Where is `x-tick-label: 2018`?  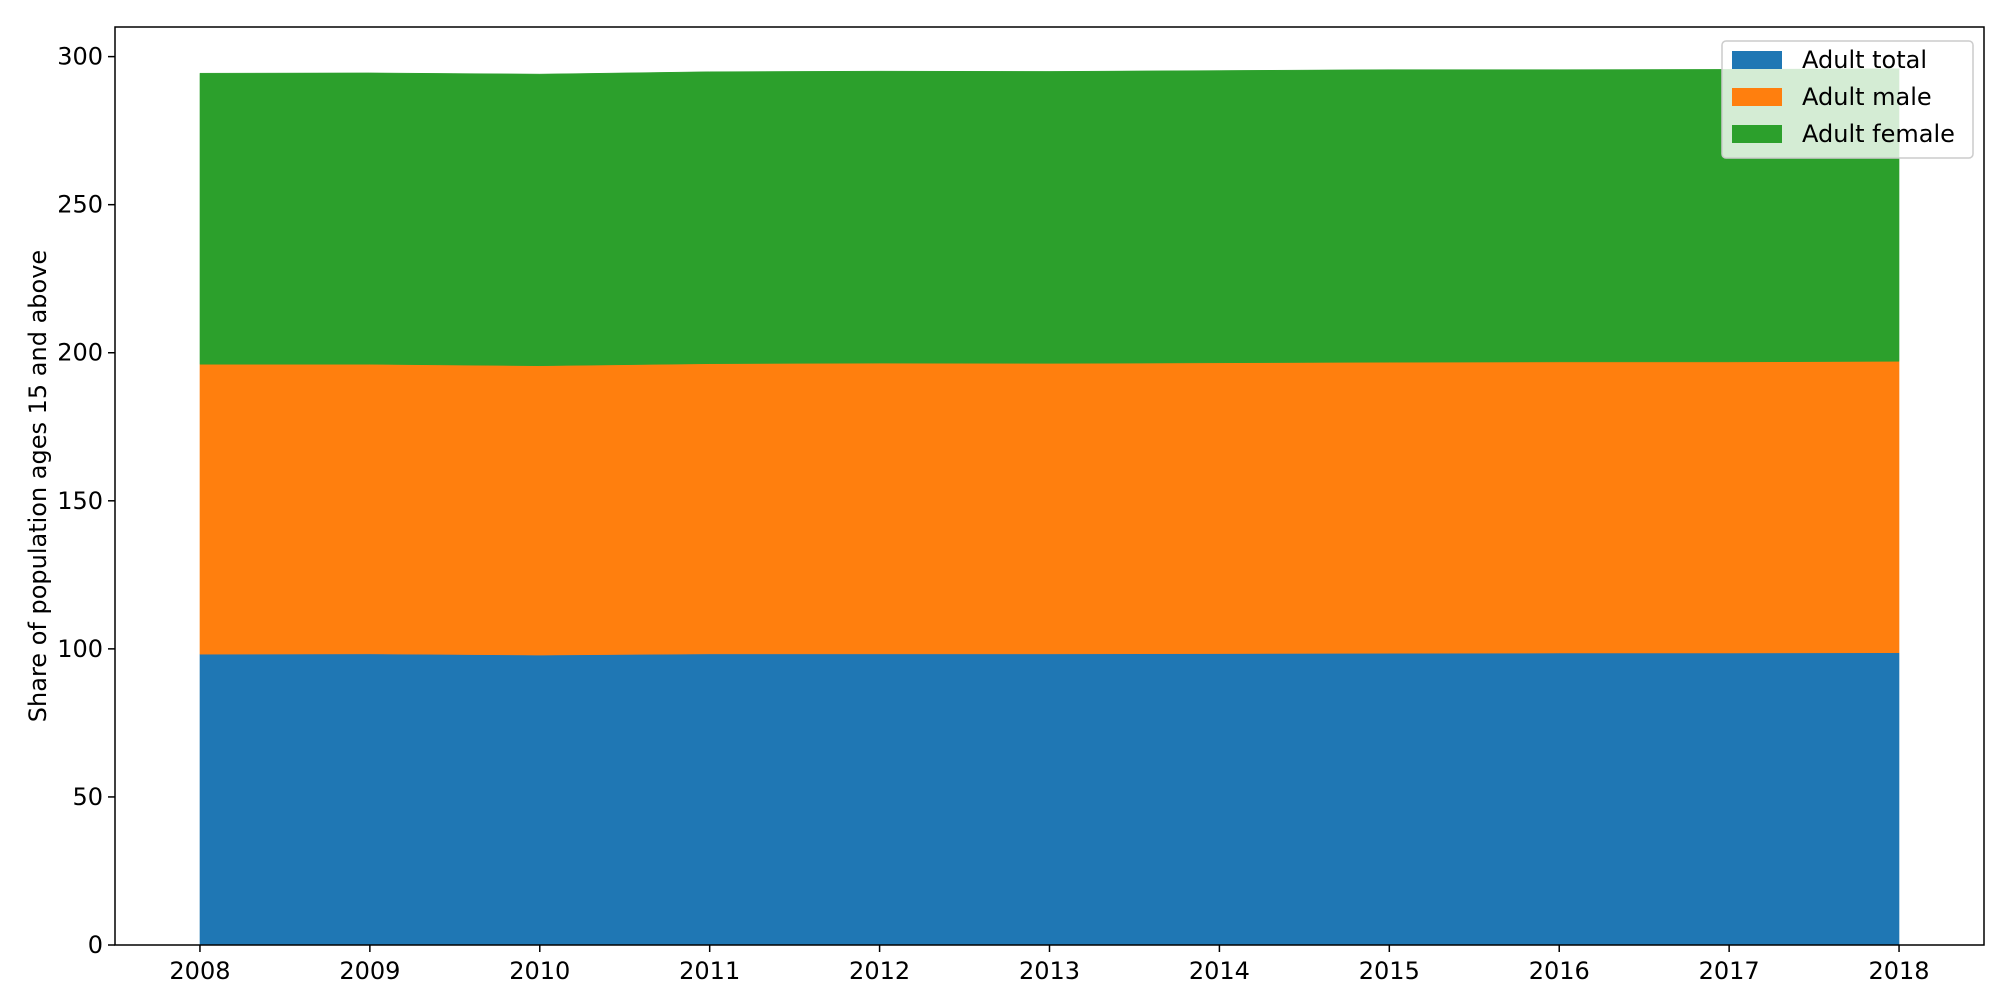
x-tick-label: 2018 is located at coordinates (1899, 971).